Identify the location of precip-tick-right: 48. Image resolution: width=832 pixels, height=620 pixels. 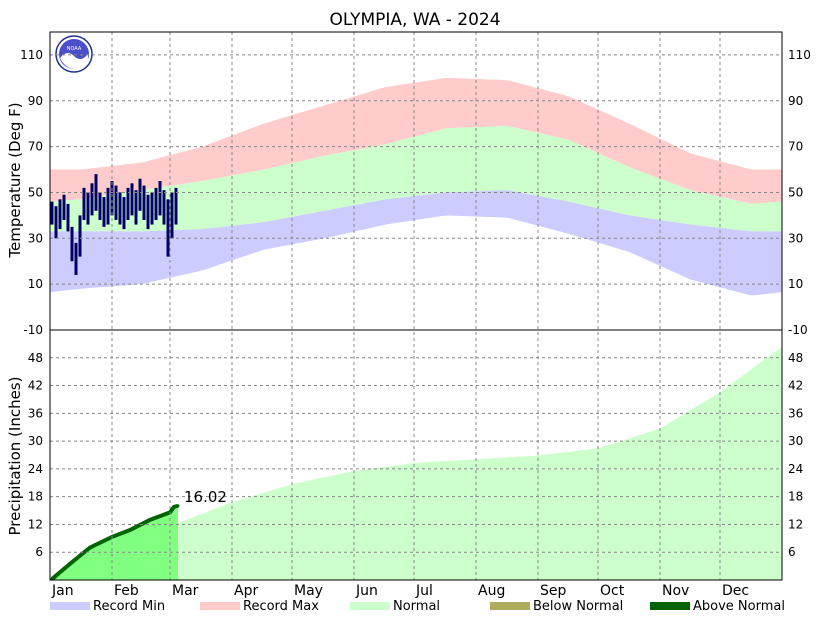
(795, 358).